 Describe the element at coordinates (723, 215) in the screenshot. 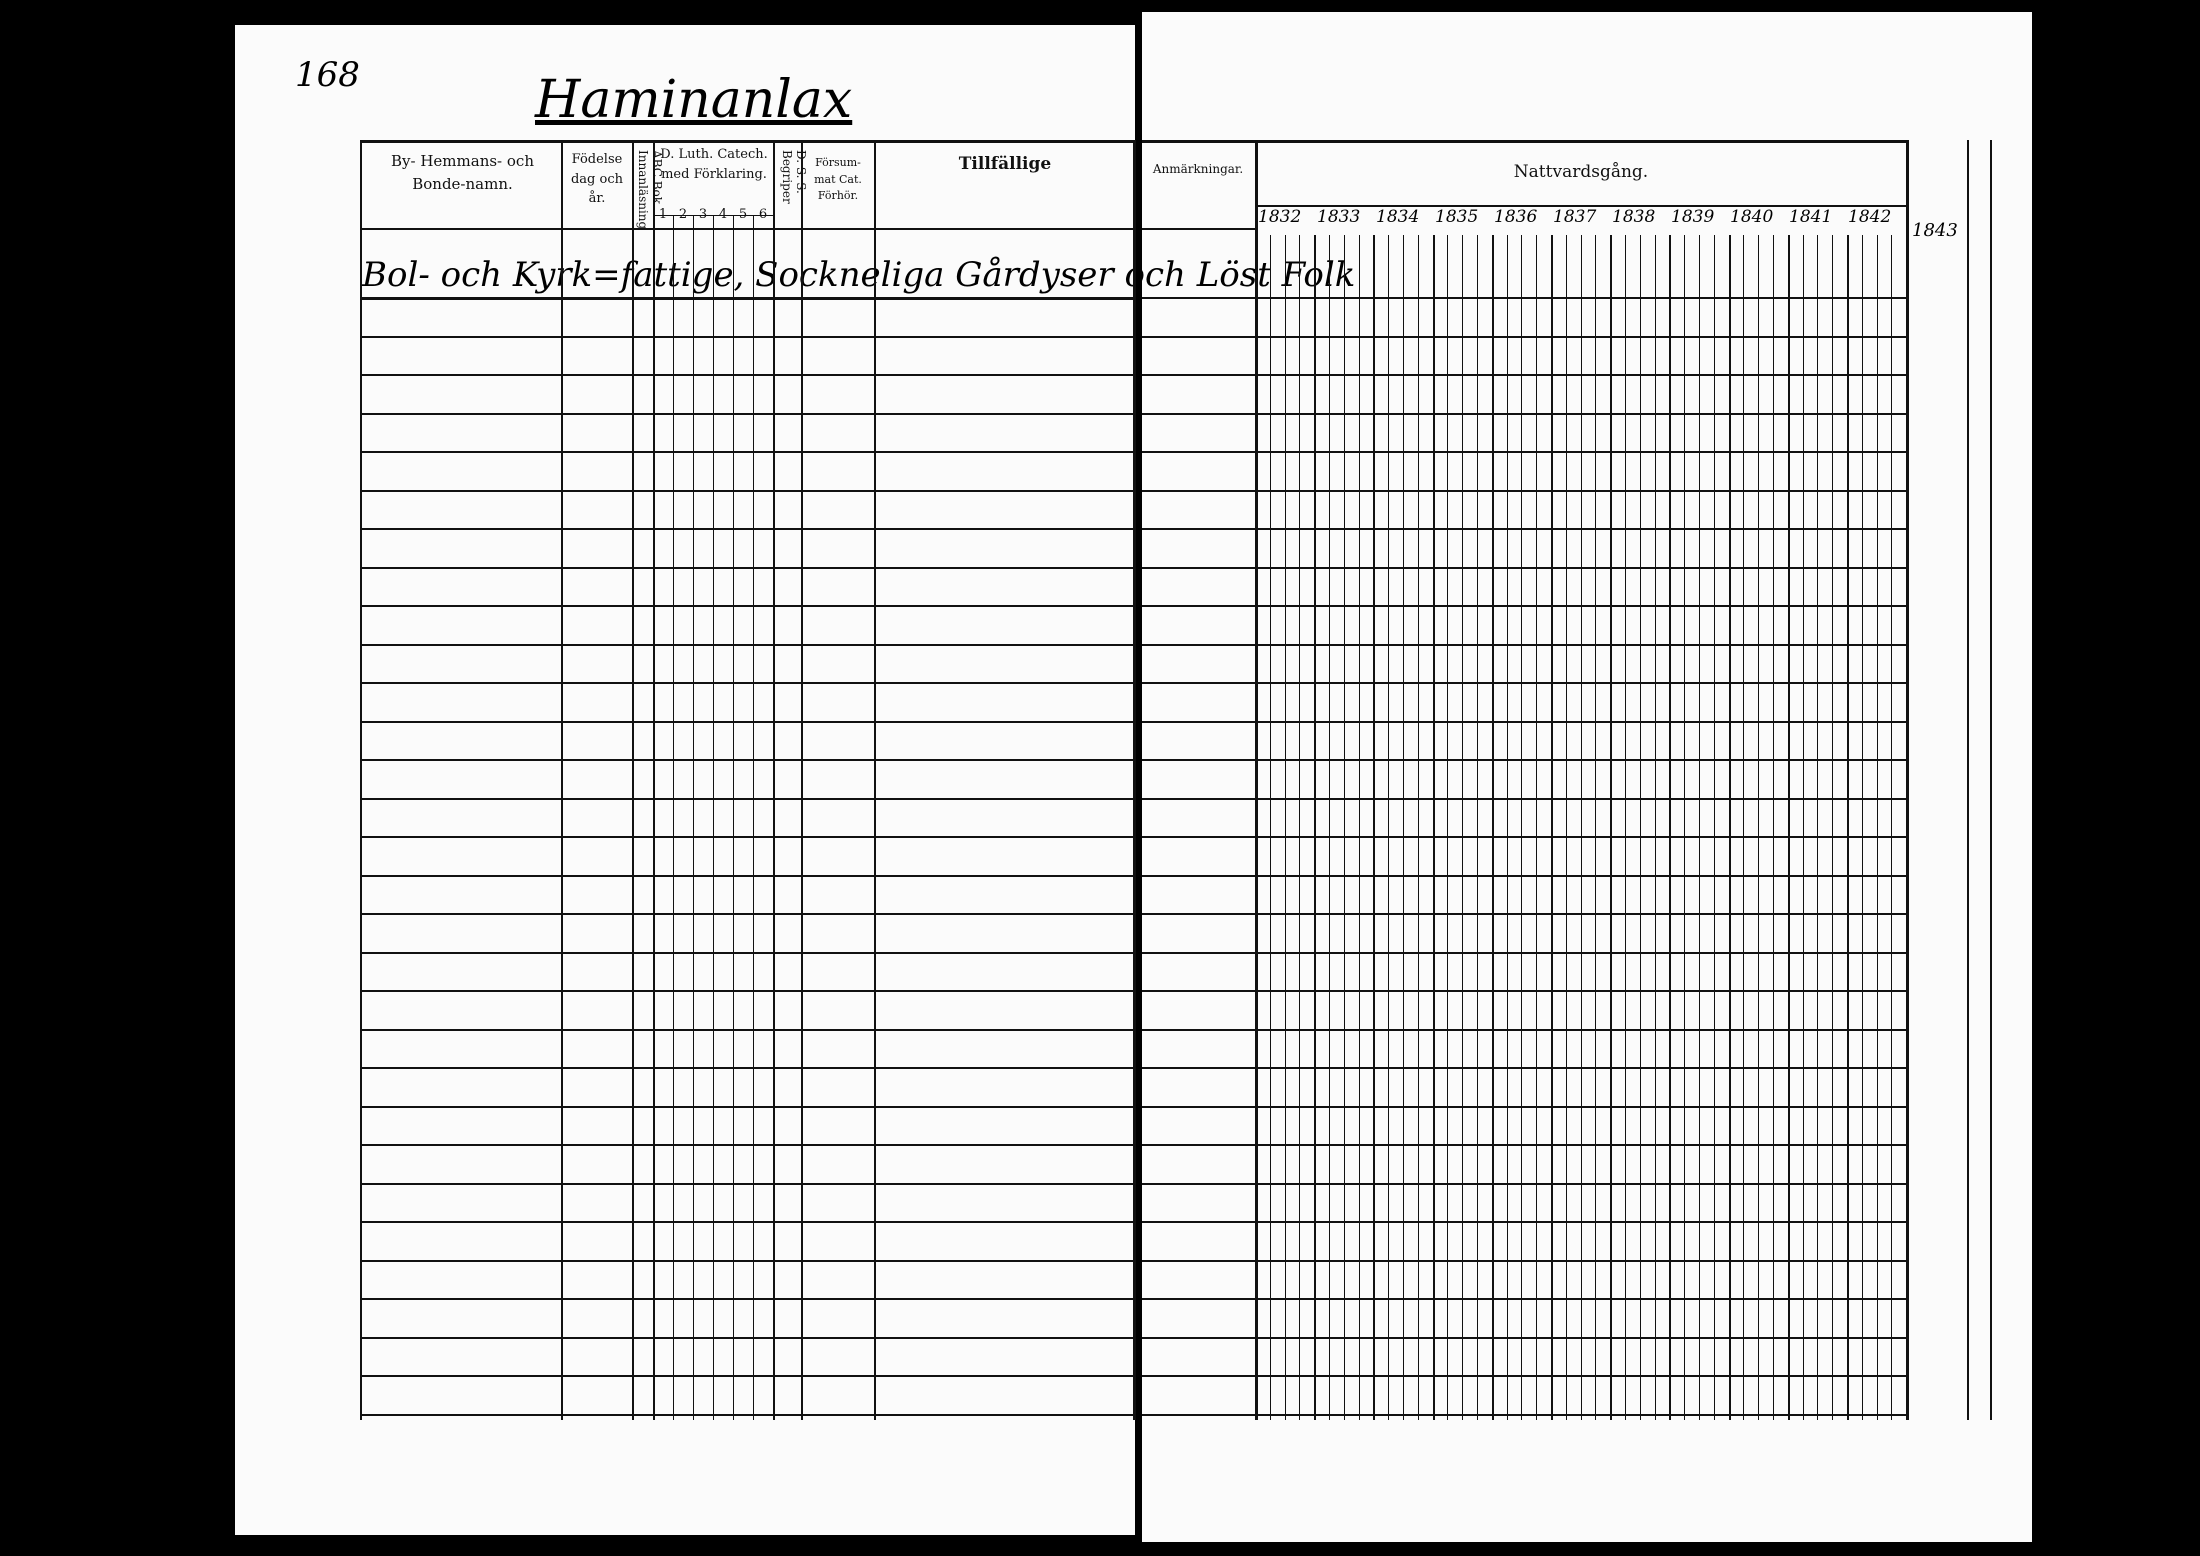

I see `catech-part-label: 4` at that location.